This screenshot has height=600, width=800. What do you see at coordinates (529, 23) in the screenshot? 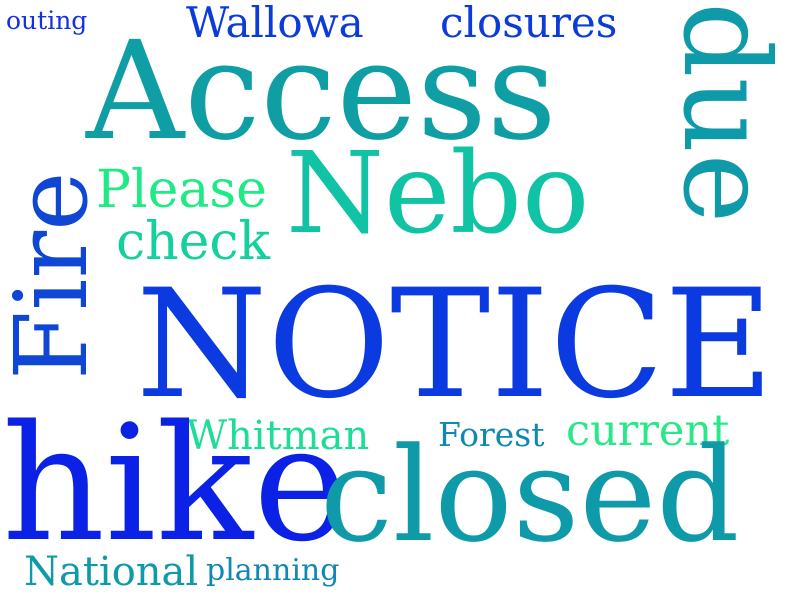
I see `word-closures: closures` at bounding box center [529, 23].